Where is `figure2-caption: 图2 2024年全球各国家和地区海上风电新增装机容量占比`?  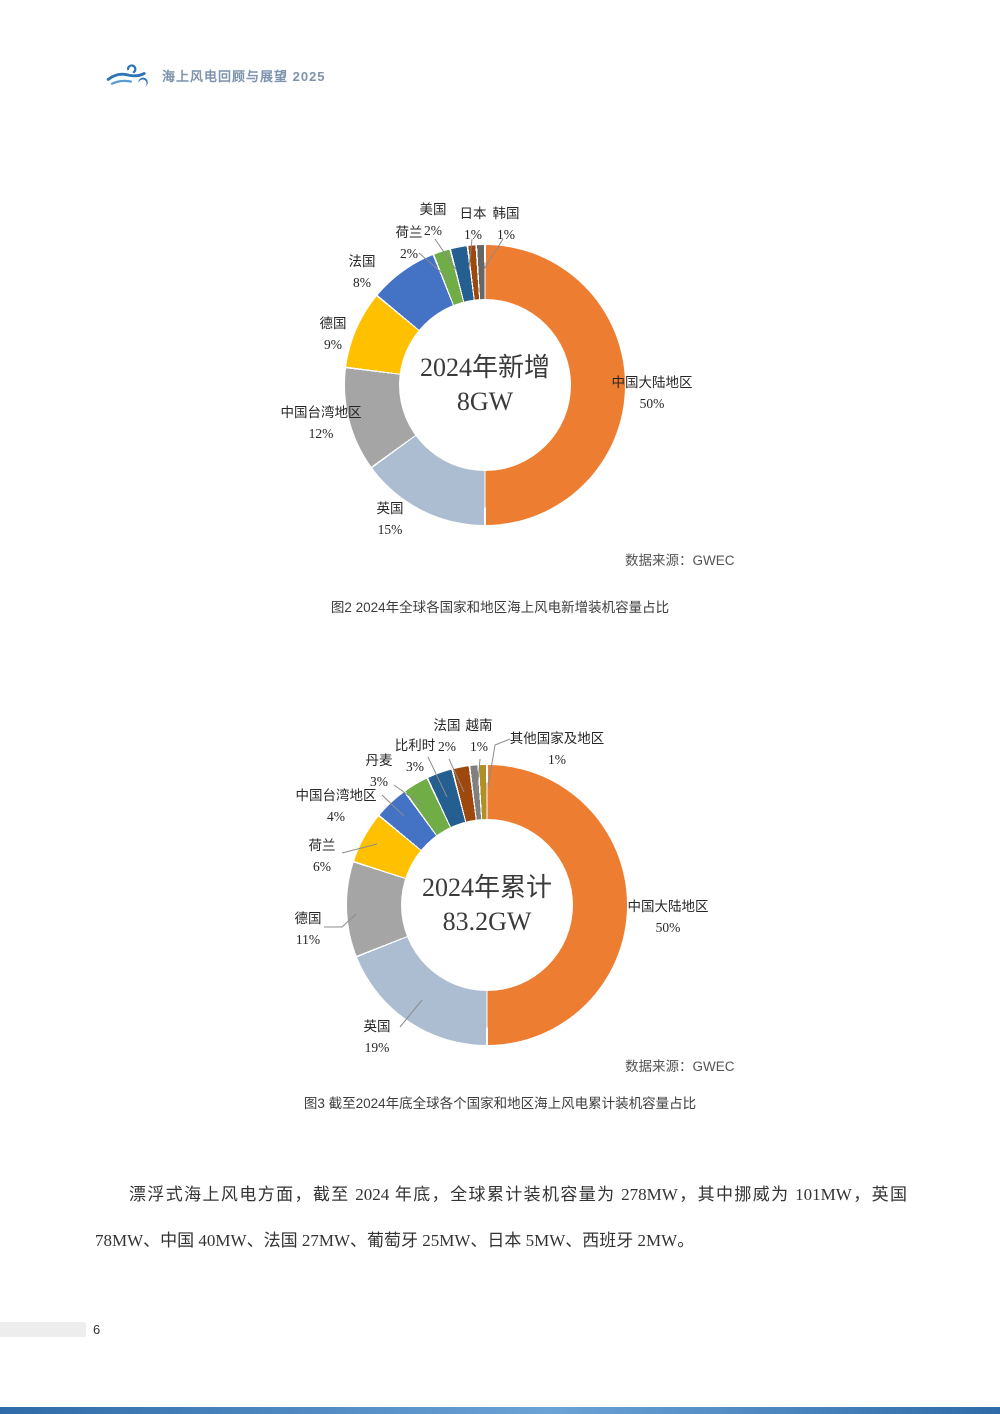 figure2-caption: 图2 2024年全球各国家和地区海上风电新增装机容量占比 is located at coordinates (500, 607).